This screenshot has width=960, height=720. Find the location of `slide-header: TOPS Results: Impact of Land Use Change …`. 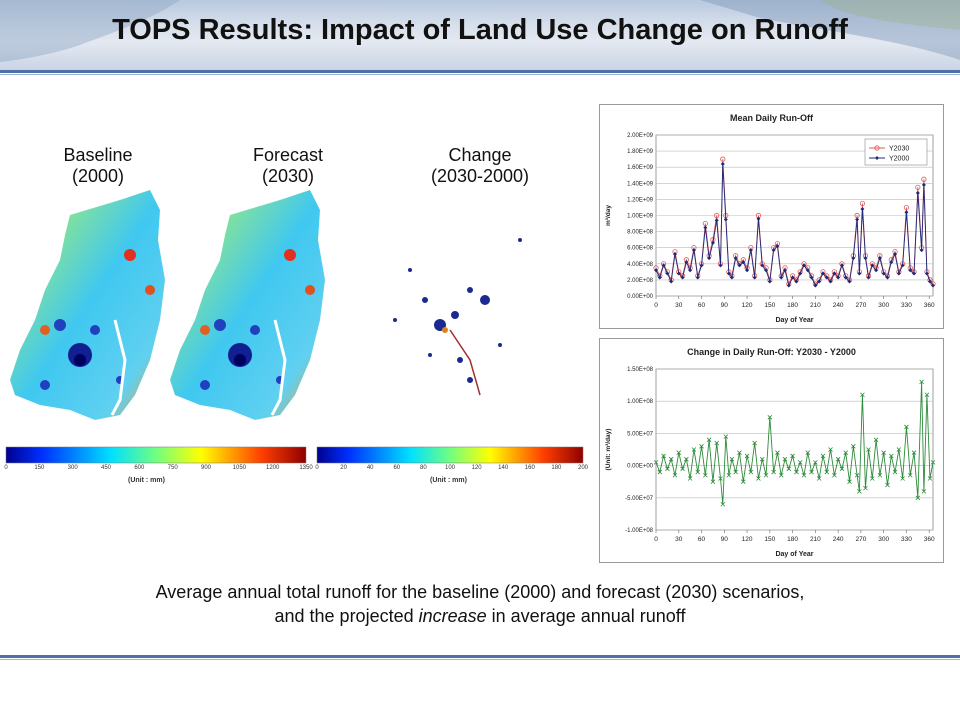

slide-header: TOPS Results: Impact of Land Use Change … is located at coordinates (480, 35).